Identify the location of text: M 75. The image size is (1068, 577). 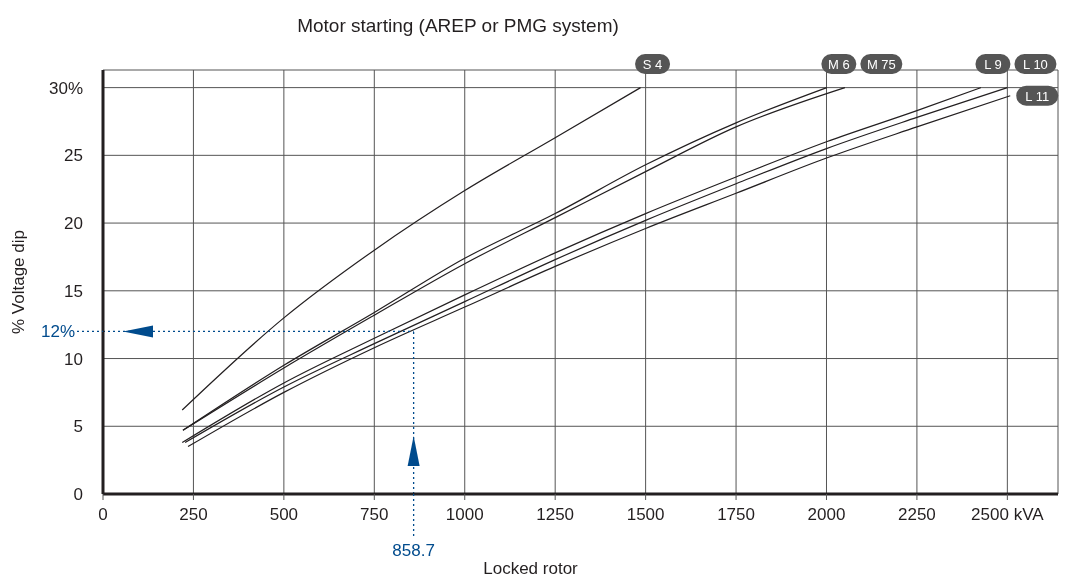
(881, 64).